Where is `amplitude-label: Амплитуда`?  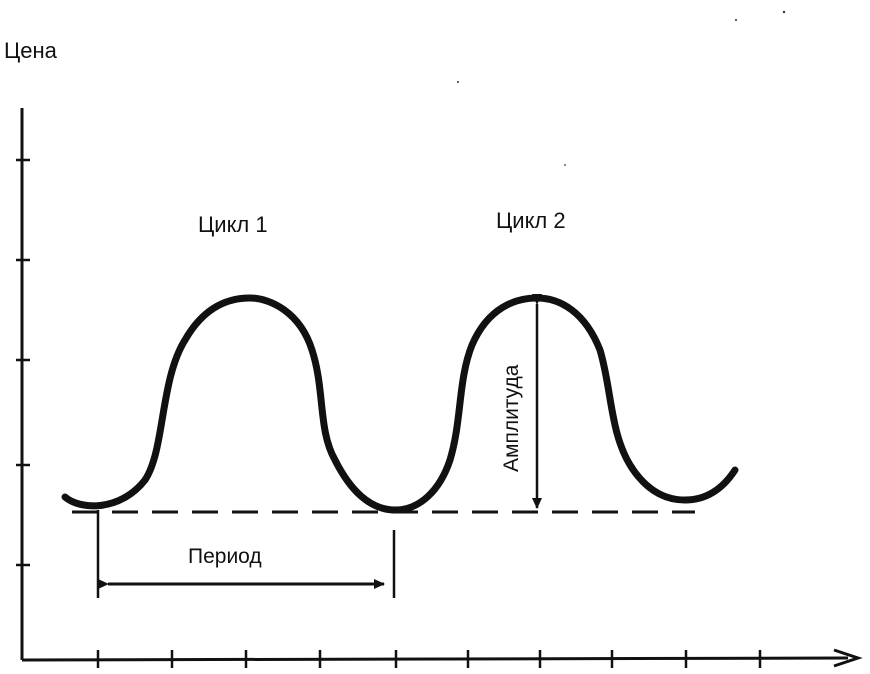 amplitude-label: Амплитуда is located at coordinates (511, 418).